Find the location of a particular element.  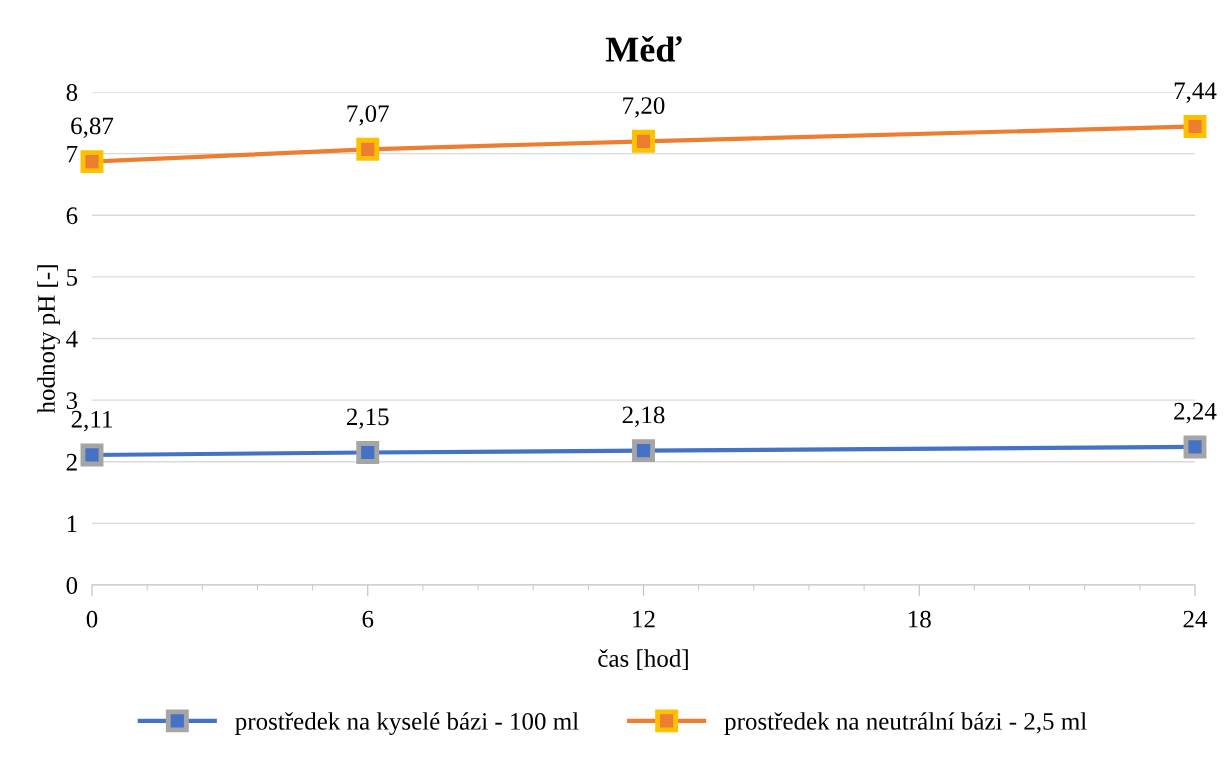

chart-title: Měď is located at coordinates (643, 48).